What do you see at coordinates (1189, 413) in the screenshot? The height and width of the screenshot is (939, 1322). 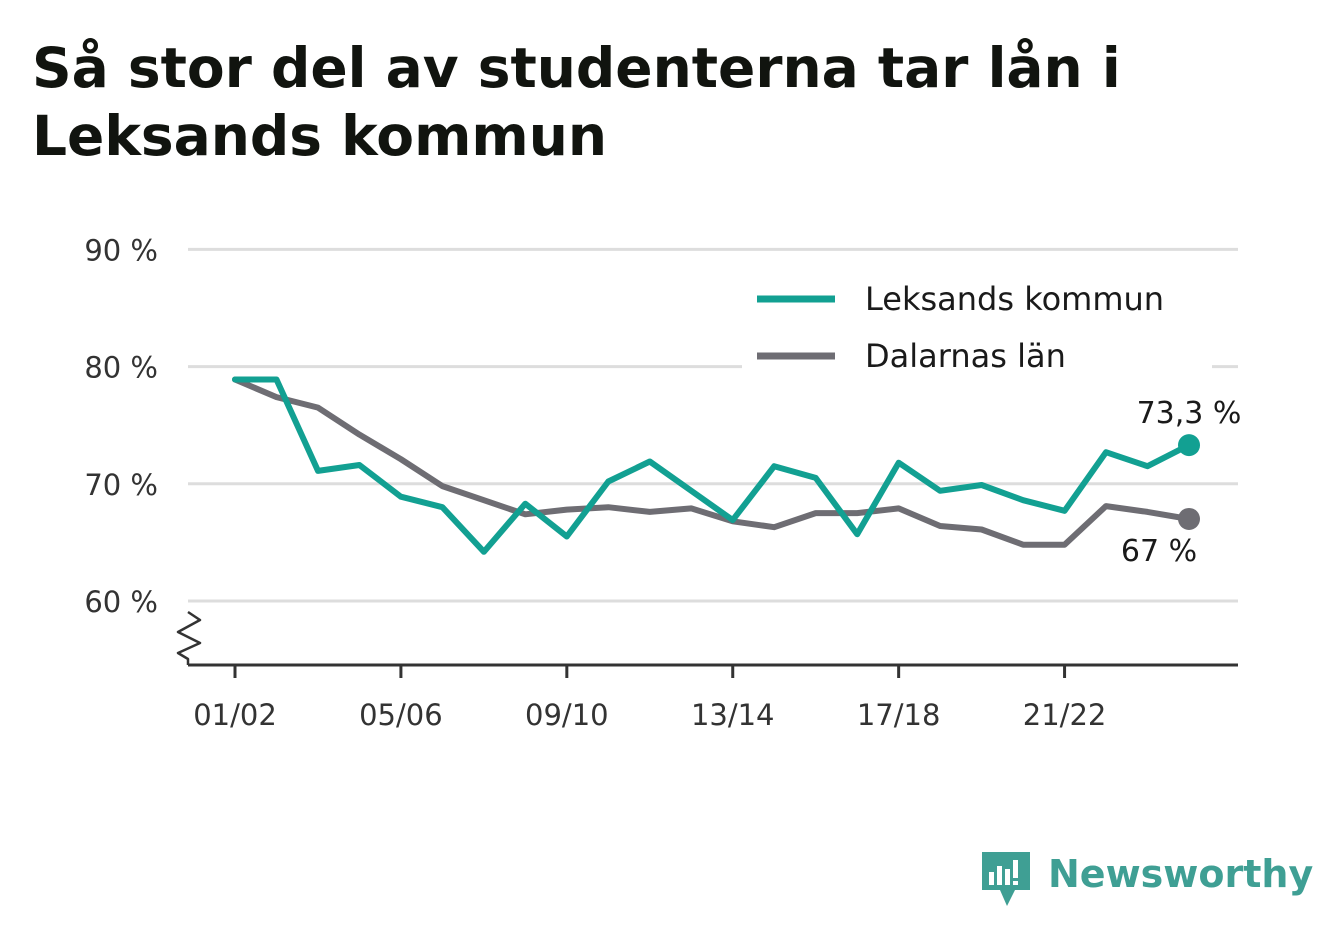 I see `end-label-leksands: 73,3 %` at bounding box center [1189, 413].